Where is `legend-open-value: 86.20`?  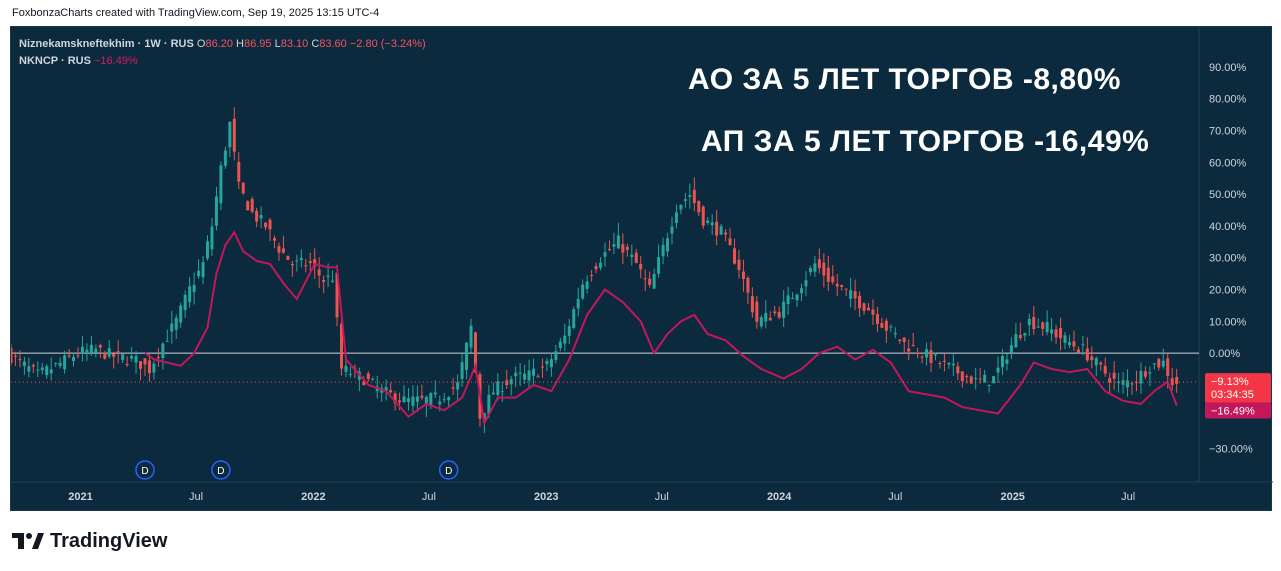 legend-open-value: 86.20 is located at coordinates (219, 44).